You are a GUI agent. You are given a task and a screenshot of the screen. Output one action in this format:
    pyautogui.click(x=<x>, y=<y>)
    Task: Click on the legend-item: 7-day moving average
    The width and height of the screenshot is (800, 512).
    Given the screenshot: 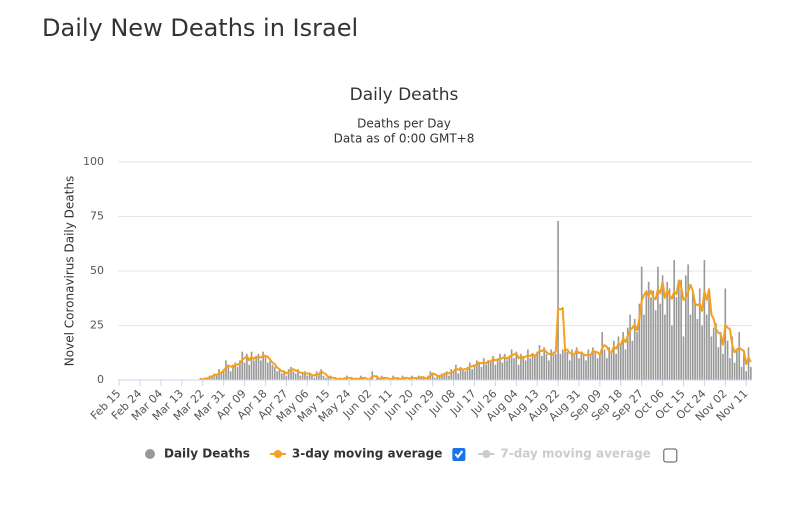 What is the action you would take?
    pyautogui.click(x=564, y=454)
    